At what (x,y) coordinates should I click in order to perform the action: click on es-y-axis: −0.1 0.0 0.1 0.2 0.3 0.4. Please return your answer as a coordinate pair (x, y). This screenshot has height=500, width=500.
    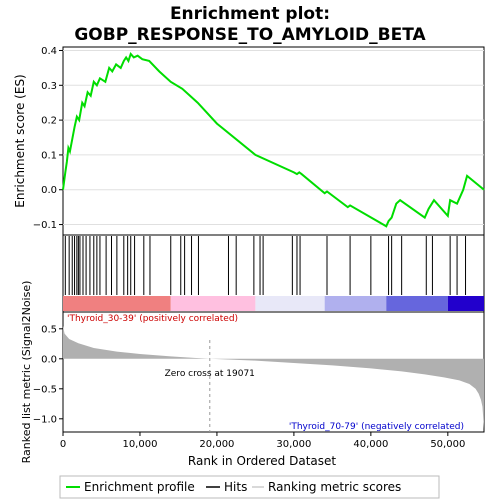
    Looking at the image, I should click on (48, 138).